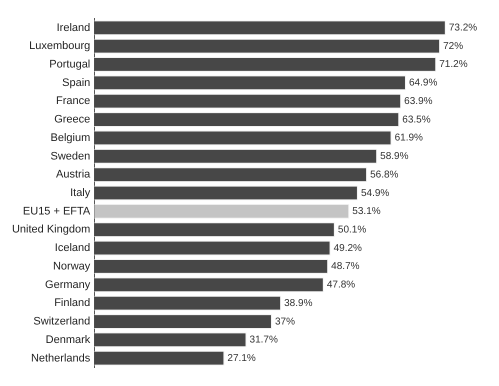 The height and width of the screenshot is (386, 499). I want to click on y-tick-label: Spain, so click(76, 82).